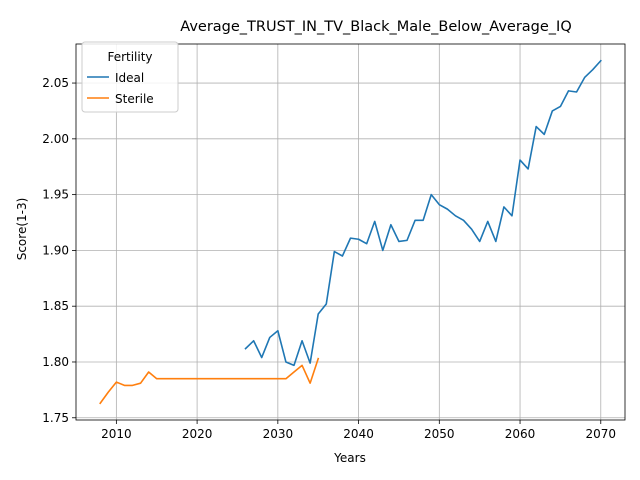  Describe the element at coordinates (55, 306) in the screenshot. I see `y-tick-label: 1.85` at that location.